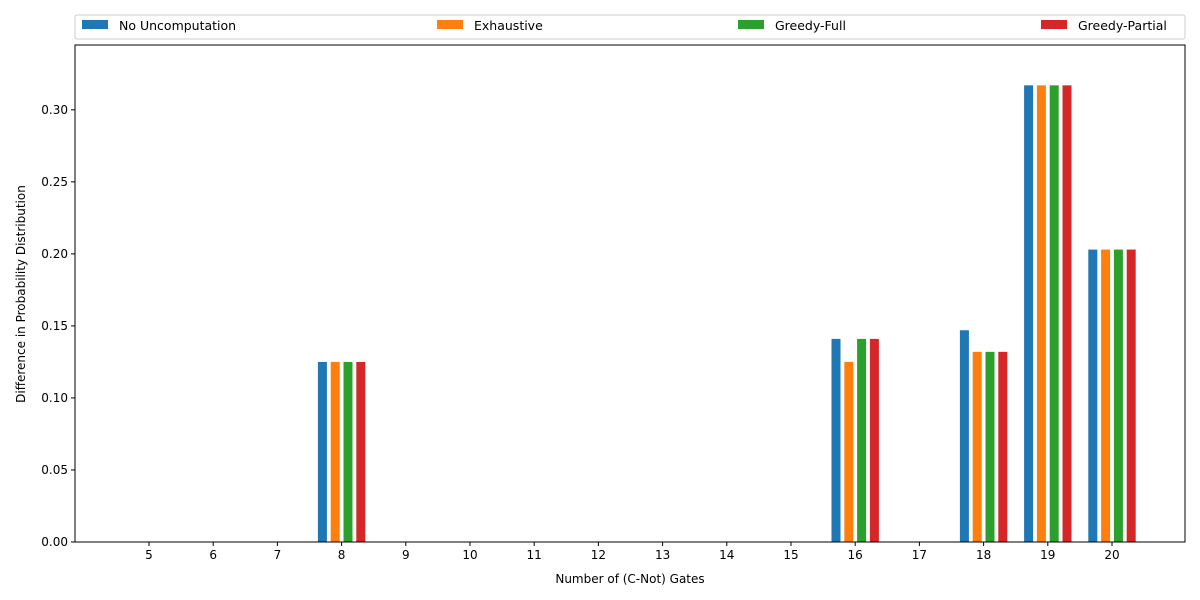 The height and width of the screenshot is (600, 1200). Describe the element at coordinates (1047, 555) in the screenshot. I see `x-tick-label: 19` at that location.